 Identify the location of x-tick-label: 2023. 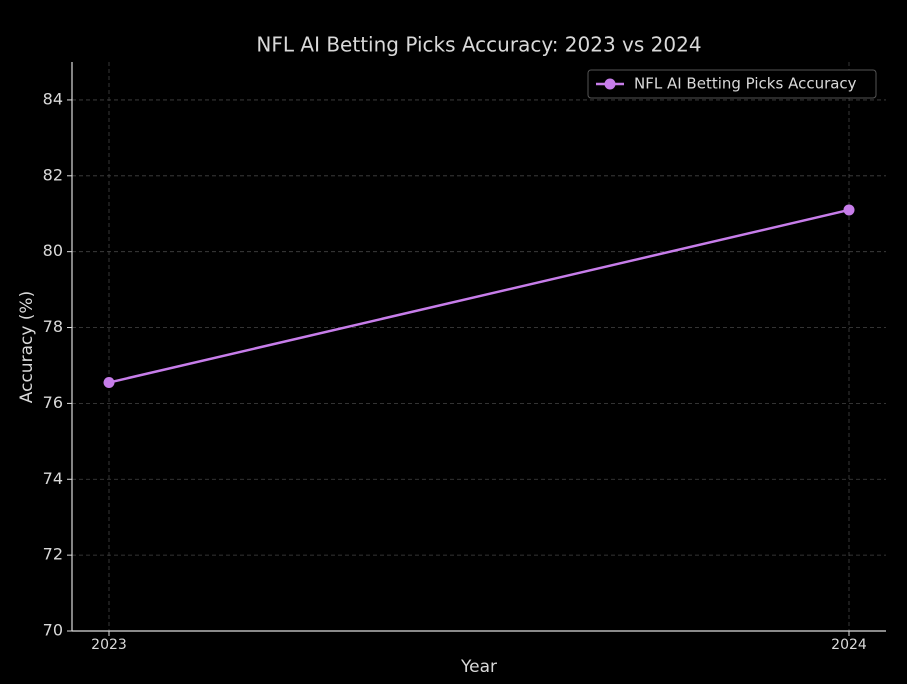
(109, 645).